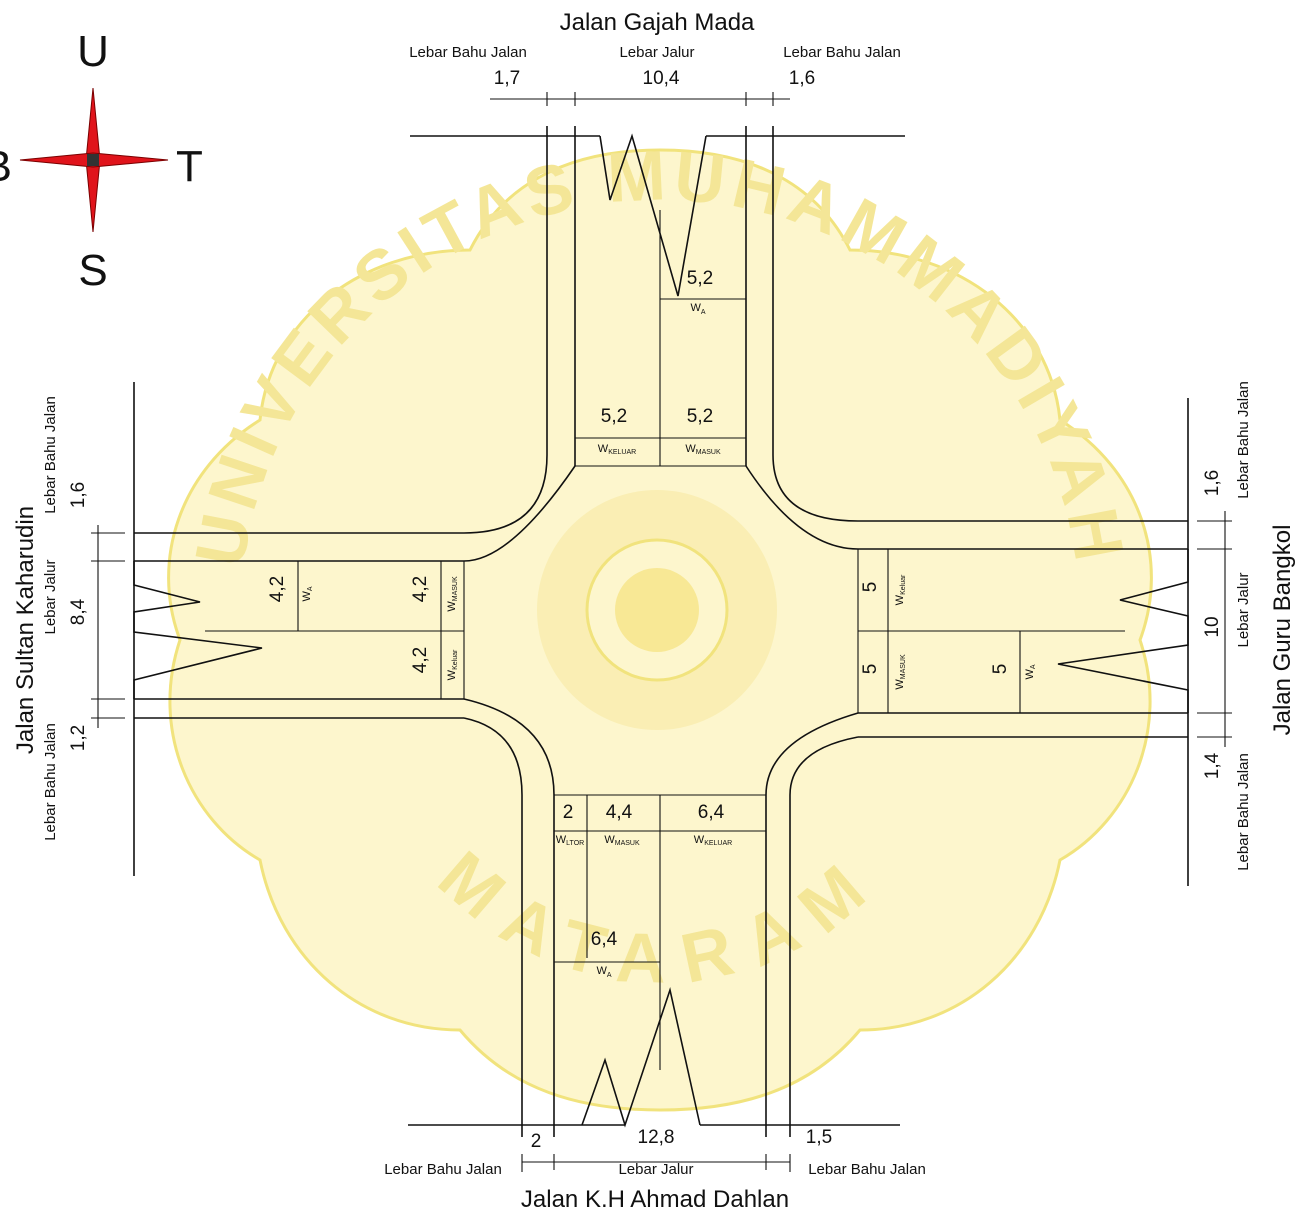  What do you see at coordinates (697, 309) in the screenshot?
I see `north-wa-symbol: WA` at bounding box center [697, 309].